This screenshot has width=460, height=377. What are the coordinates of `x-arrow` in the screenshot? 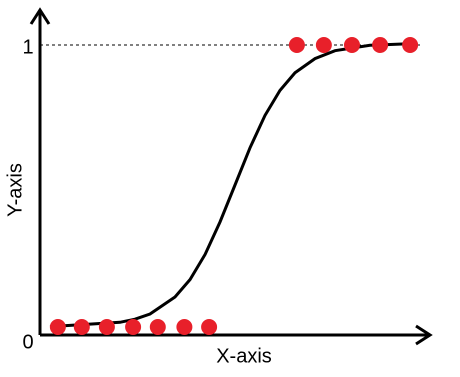 It's located at (424, 335).